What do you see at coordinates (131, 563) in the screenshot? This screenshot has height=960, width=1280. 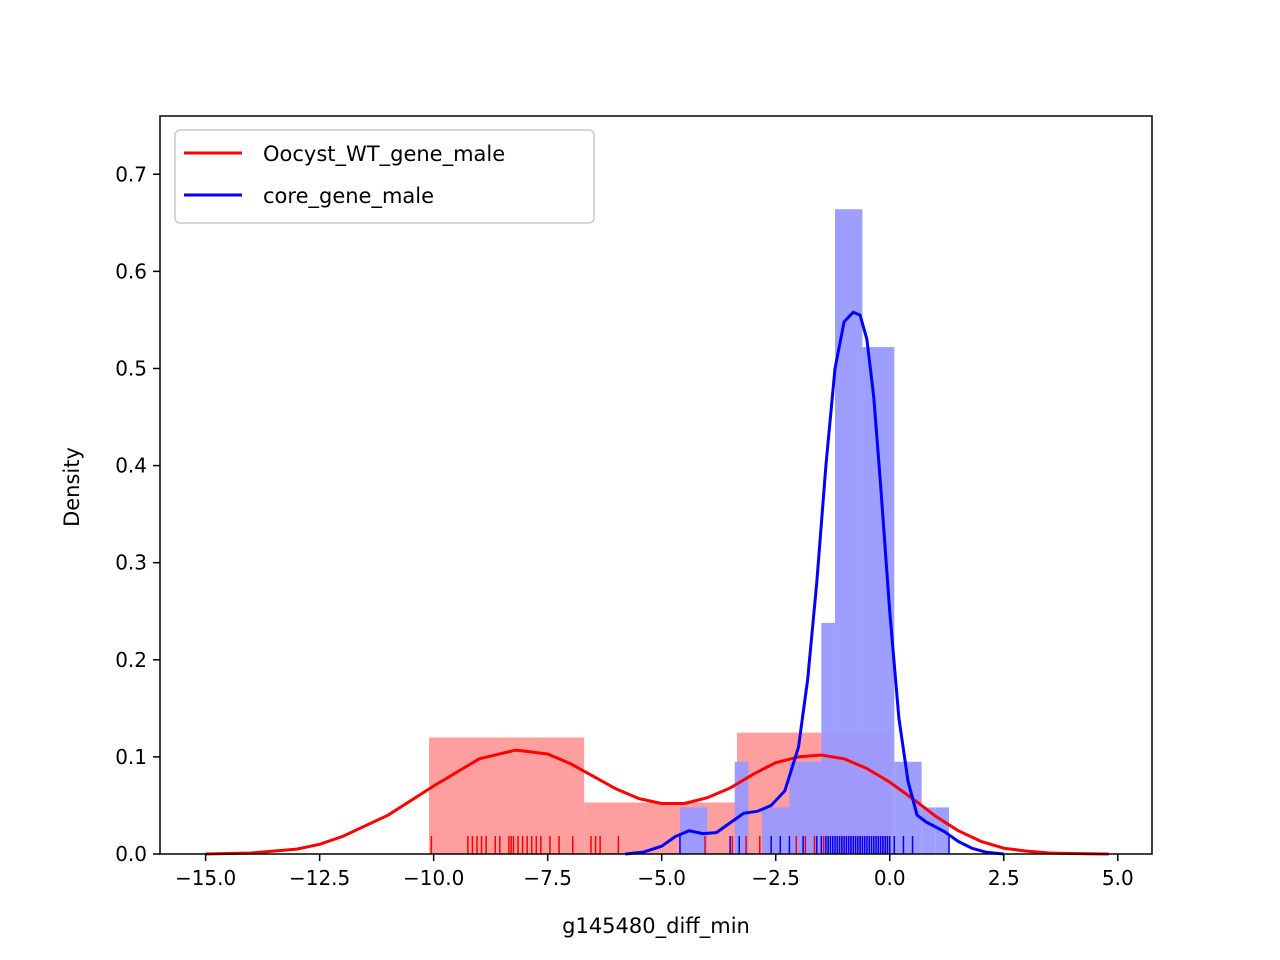 I see `y-tick-label: 0.3` at bounding box center [131, 563].